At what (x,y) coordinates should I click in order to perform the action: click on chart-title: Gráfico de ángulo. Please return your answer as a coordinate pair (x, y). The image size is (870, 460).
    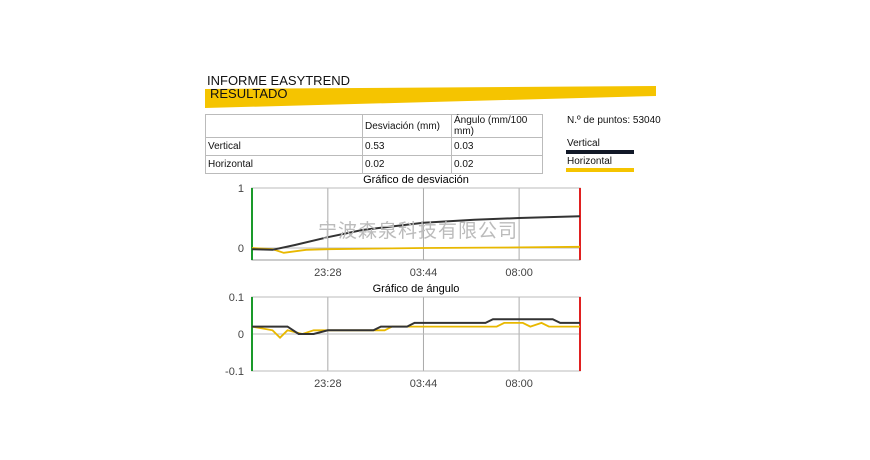
    Looking at the image, I should click on (416, 289).